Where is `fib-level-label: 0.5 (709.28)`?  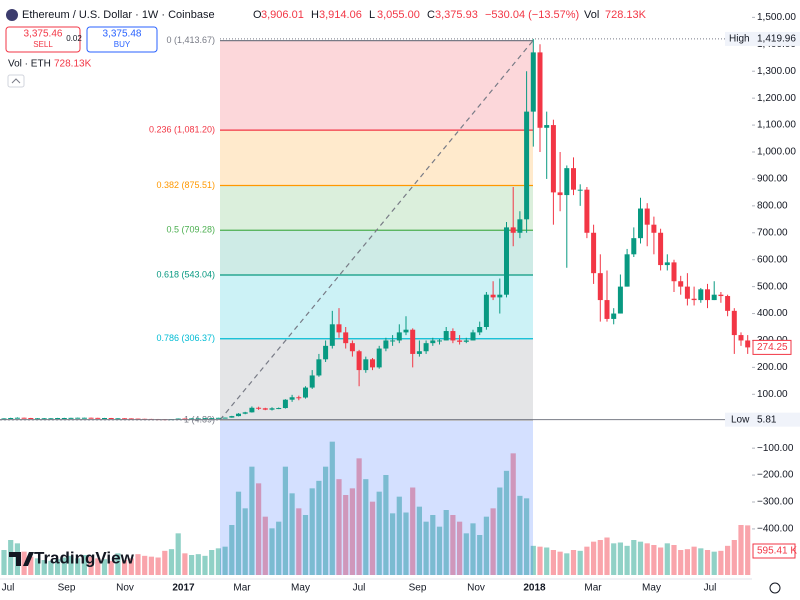 fib-level-label: 0.5 (709.28) is located at coordinates (190, 230).